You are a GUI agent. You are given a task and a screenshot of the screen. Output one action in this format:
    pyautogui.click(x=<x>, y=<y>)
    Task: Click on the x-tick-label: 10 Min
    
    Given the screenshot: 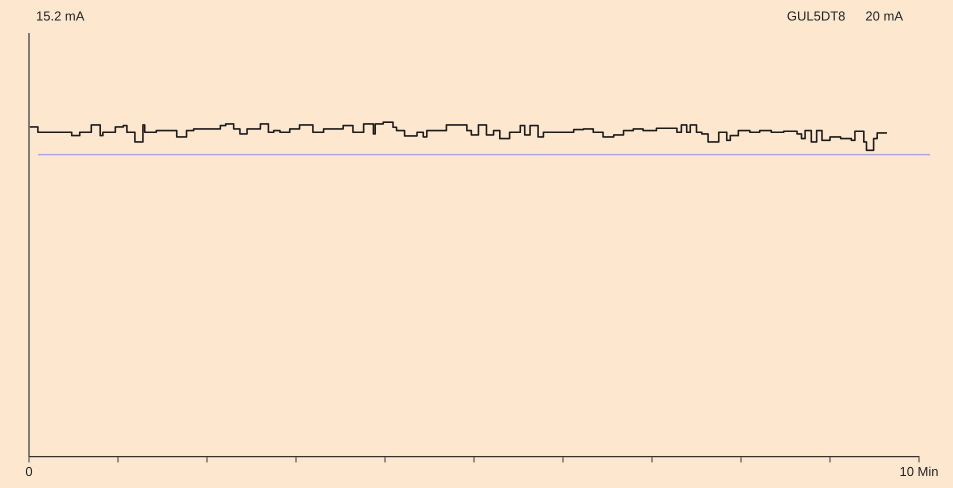 What is the action you would take?
    pyautogui.click(x=919, y=471)
    